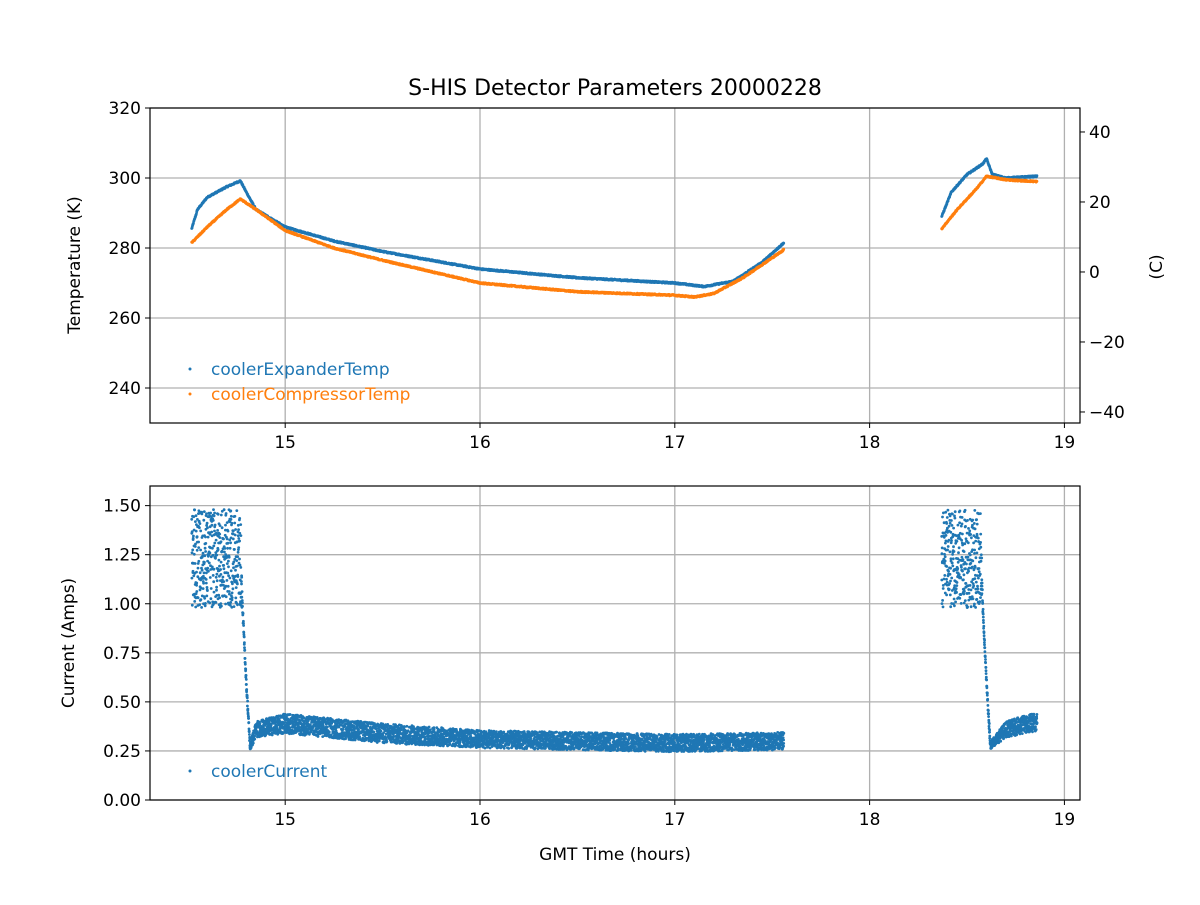 Image resolution: width=1200 pixels, height=905 pixels. I want to click on y-tick-label: 320, so click(125, 109).